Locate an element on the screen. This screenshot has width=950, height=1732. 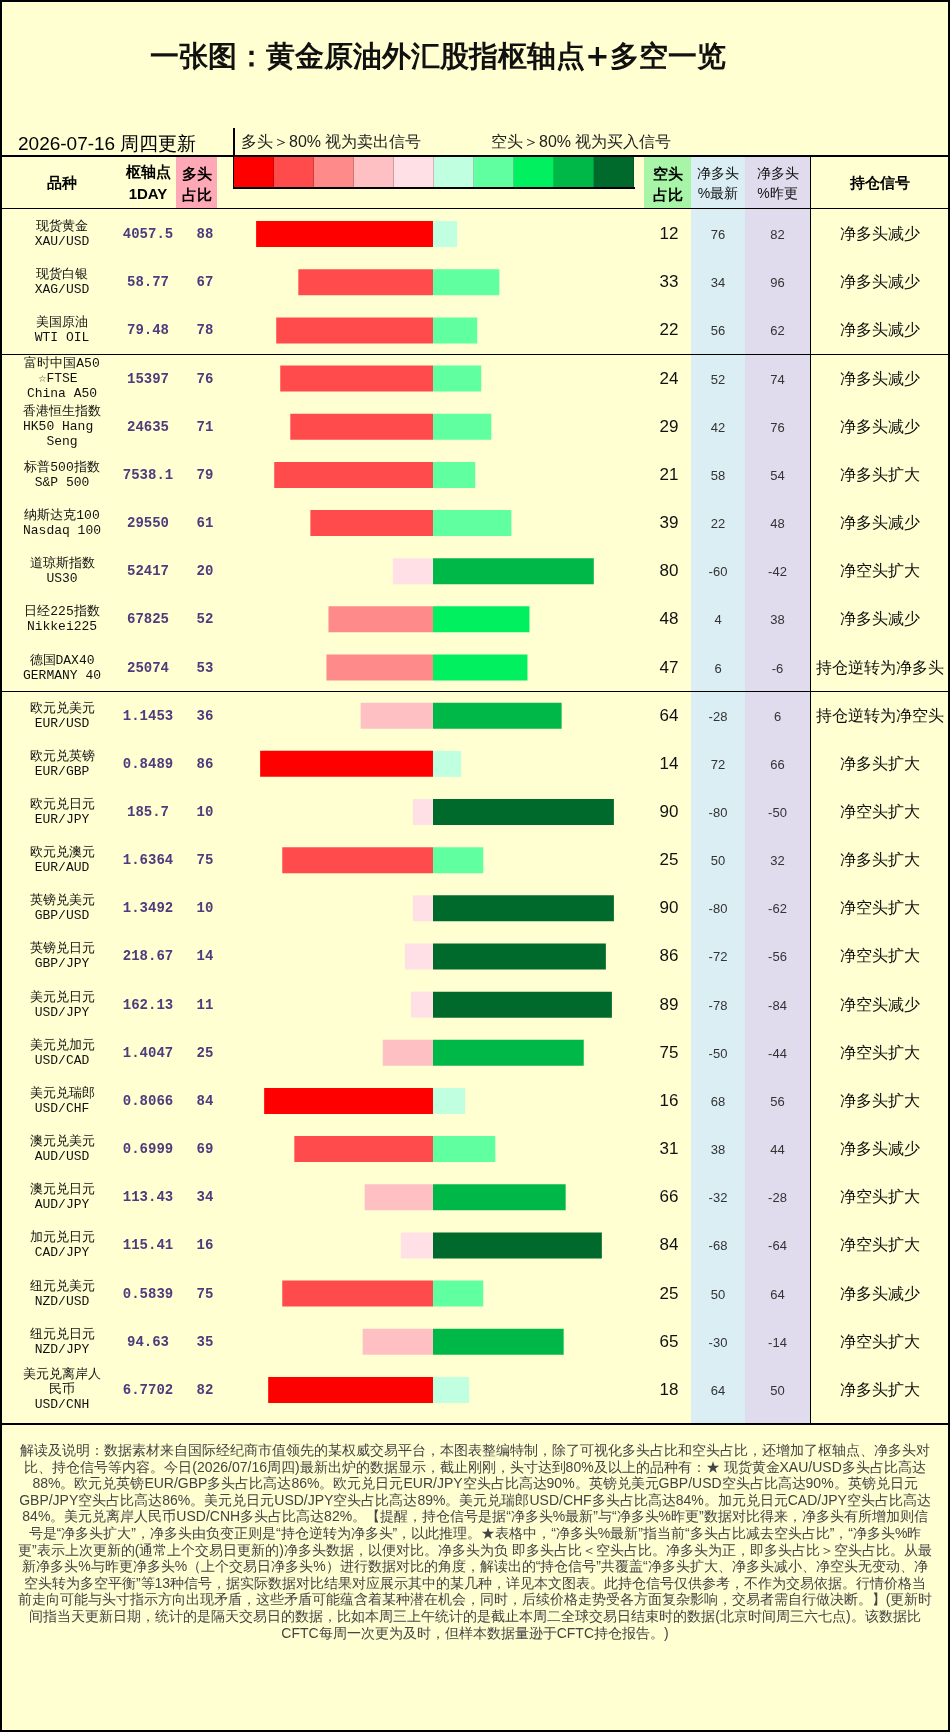
data-label: 53 is located at coordinates (205, 667).